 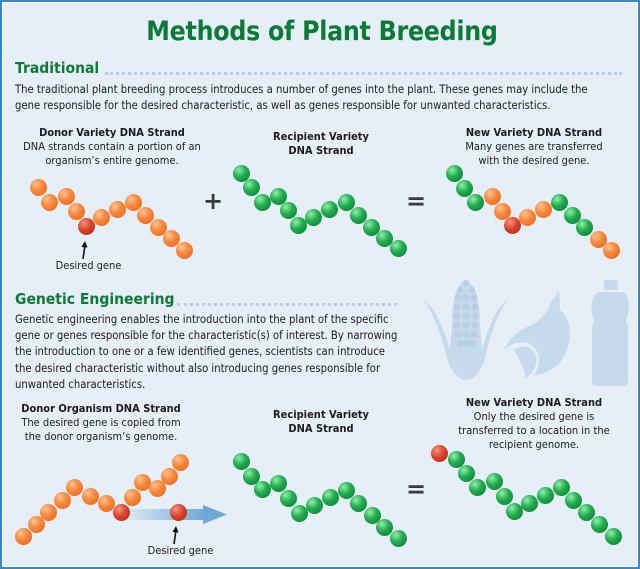 I want to click on plus-sign: +, so click(x=213, y=201).